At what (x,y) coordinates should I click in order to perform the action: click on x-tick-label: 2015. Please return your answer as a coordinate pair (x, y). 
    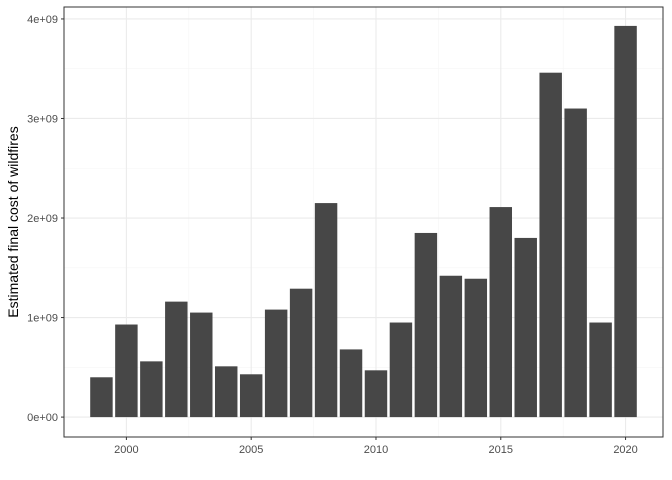
    Looking at the image, I should click on (501, 450).